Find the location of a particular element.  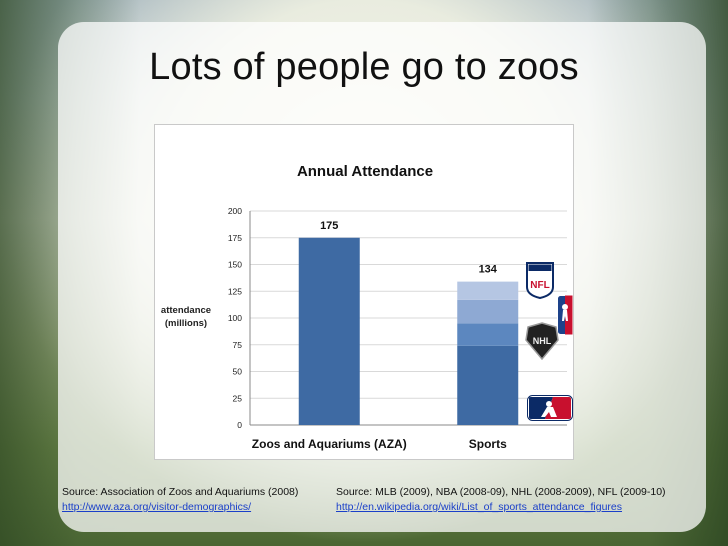

y-tick-label: 100 is located at coordinates (235, 318).